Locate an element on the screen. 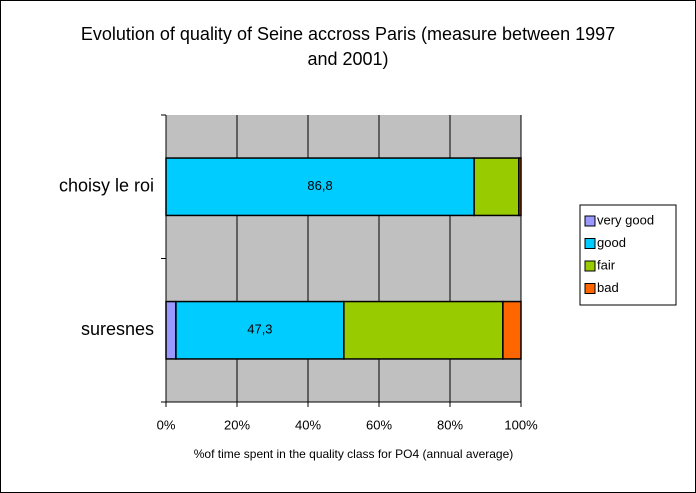 This screenshot has height=493, width=696. x-tick-label: 100% is located at coordinates (521, 424).